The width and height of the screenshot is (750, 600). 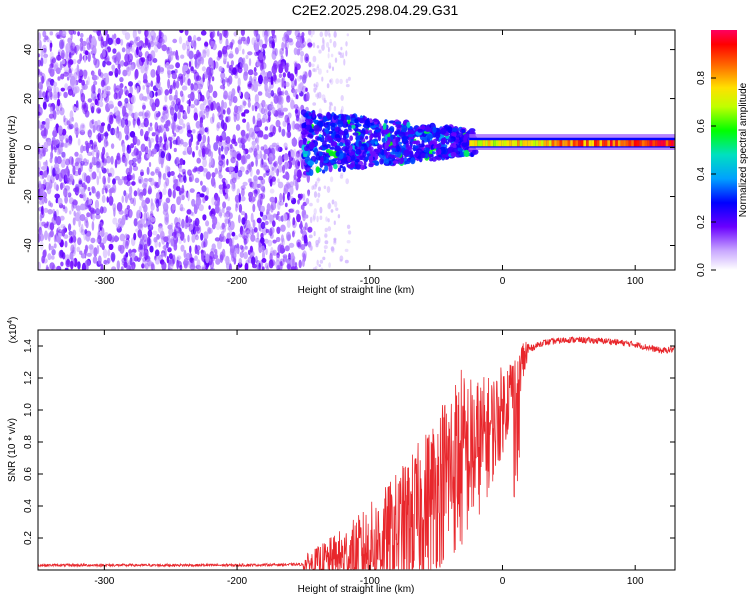 What do you see at coordinates (28, 506) in the screenshot?
I see `y-tick-label: 0.4` at bounding box center [28, 506].